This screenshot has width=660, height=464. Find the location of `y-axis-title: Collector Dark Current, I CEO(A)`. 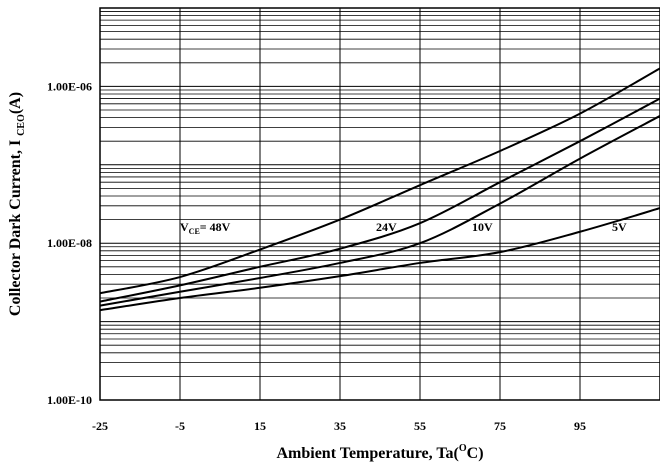

y-axis-title: Collector Dark Current, I CEO(A) is located at coordinates (17, 204).